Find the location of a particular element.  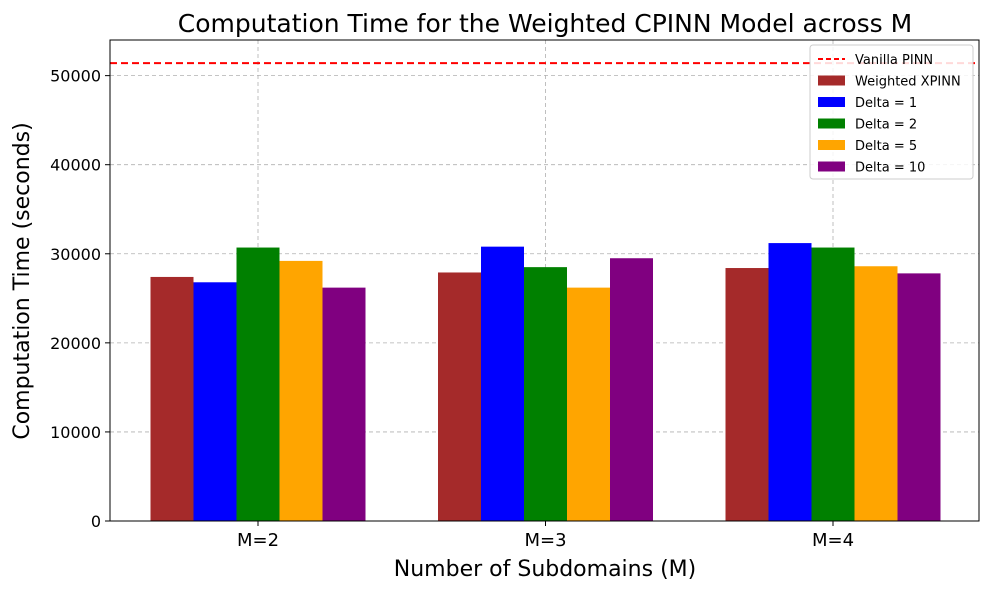

y-tick-label: 20000 is located at coordinates (75, 343).